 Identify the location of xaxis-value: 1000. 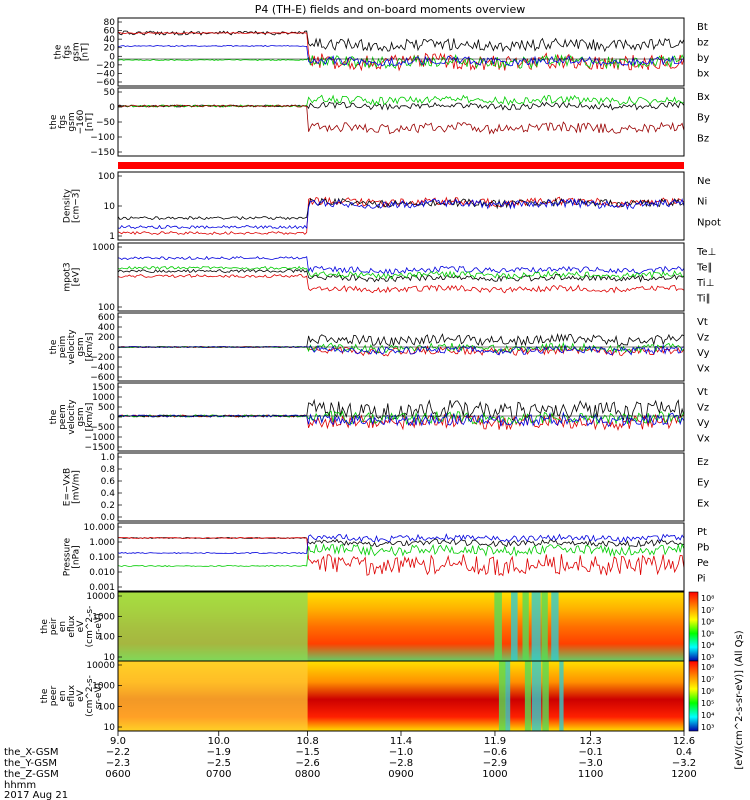
(494, 774).